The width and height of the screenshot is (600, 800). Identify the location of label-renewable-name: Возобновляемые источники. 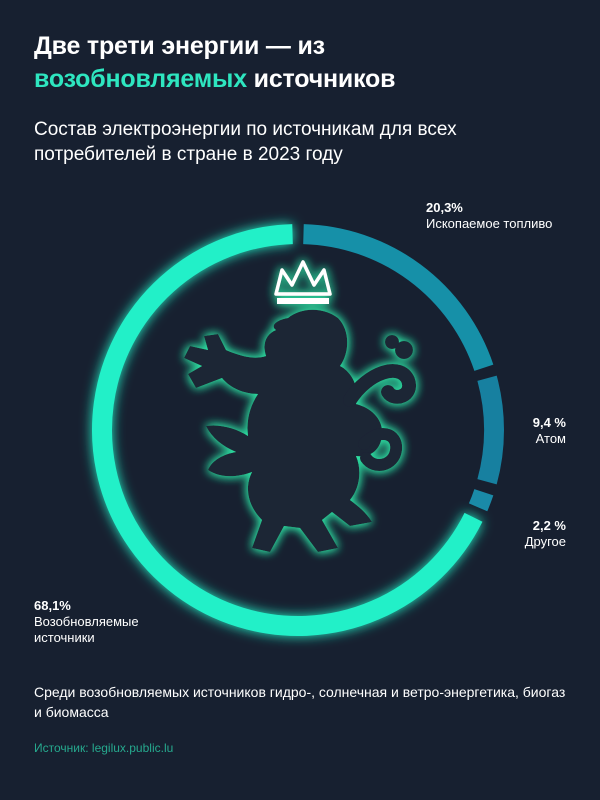
(86, 629).